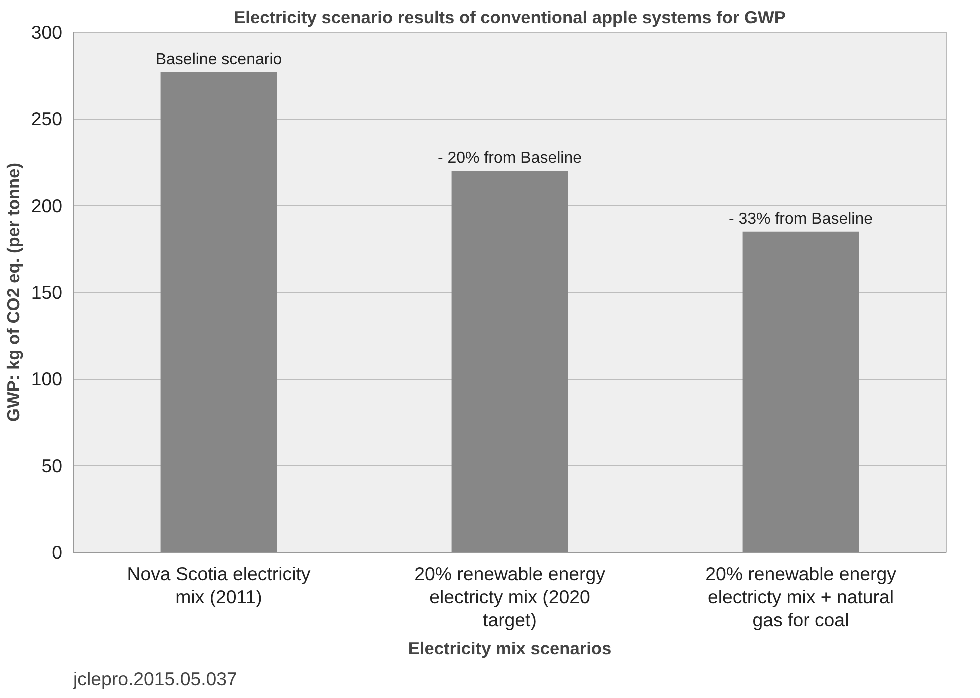 The width and height of the screenshot is (980, 698). What do you see at coordinates (510, 597) in the screenshot?
I see `x-tick-label: 20% renewable energy electricty mix (2020 target)` at bounding box center [510, 597].